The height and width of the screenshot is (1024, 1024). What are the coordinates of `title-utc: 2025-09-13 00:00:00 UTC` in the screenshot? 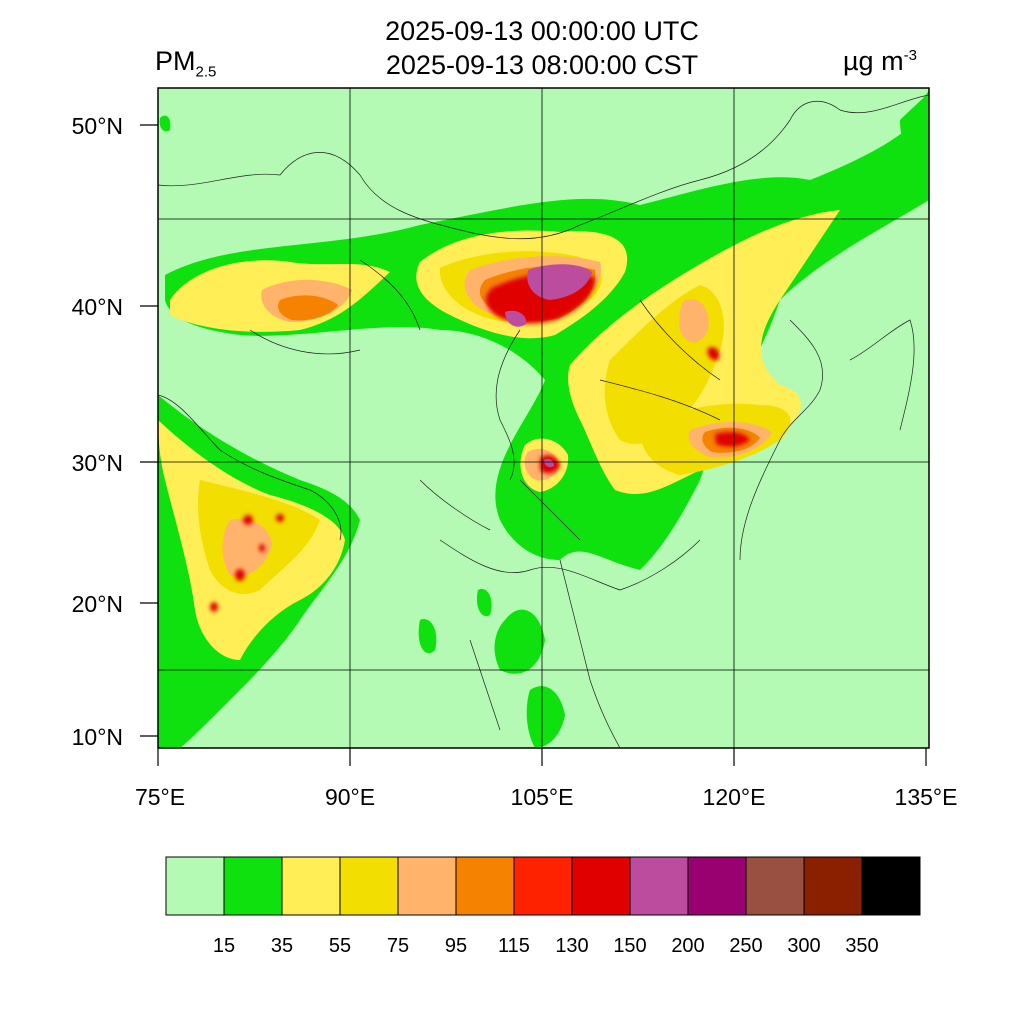 It's located at (542, 31).